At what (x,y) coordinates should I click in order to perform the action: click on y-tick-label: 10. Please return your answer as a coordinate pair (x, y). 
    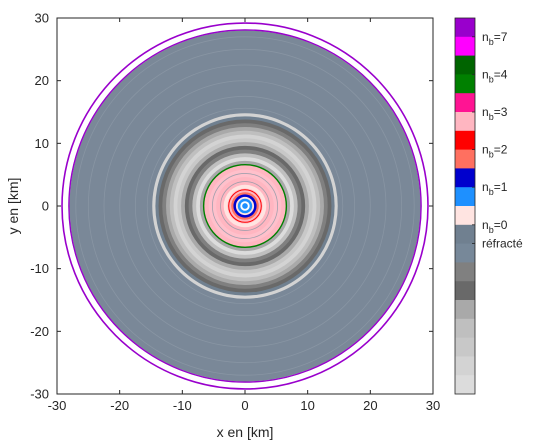
    Looking at the image, I should click on (42, 143).